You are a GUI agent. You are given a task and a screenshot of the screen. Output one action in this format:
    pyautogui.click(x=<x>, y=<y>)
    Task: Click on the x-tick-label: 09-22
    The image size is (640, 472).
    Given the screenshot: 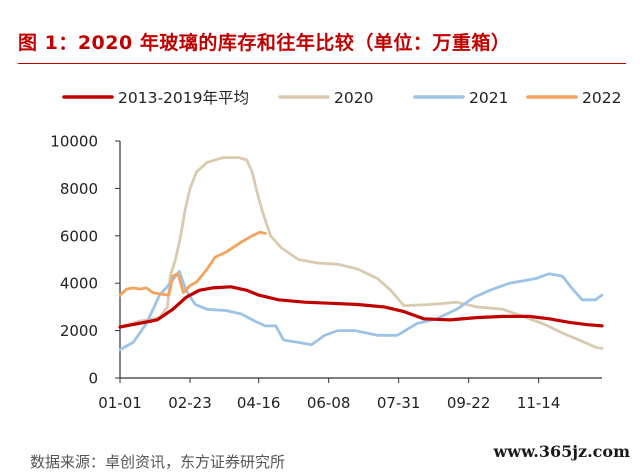 What is the action you would take?
    pyautogui.click(x=469, y=403)
    